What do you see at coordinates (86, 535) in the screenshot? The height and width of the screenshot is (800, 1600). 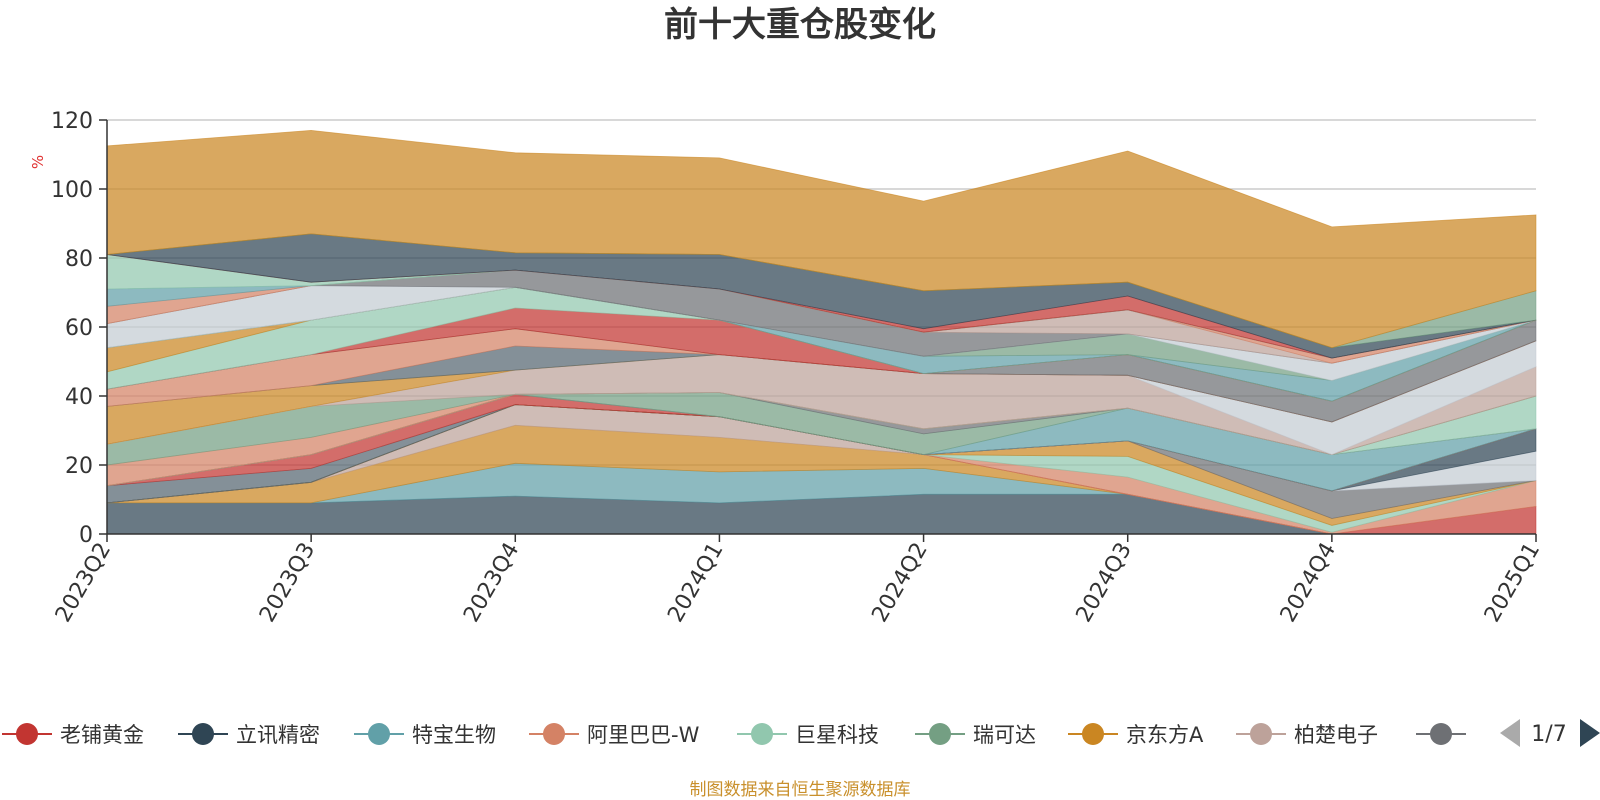 I see `y-tick-label: 0` at bounding box center [86, 535].